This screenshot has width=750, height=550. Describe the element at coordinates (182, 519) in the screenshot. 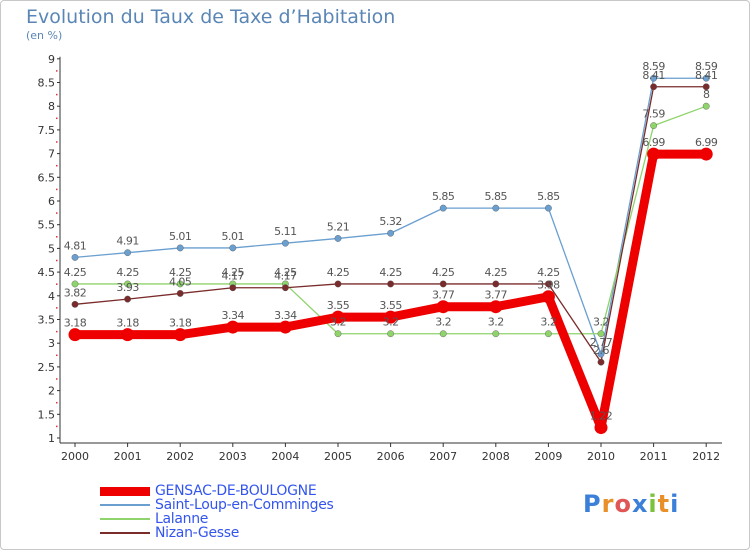

I see `legend-label: Lalanne` at that location.